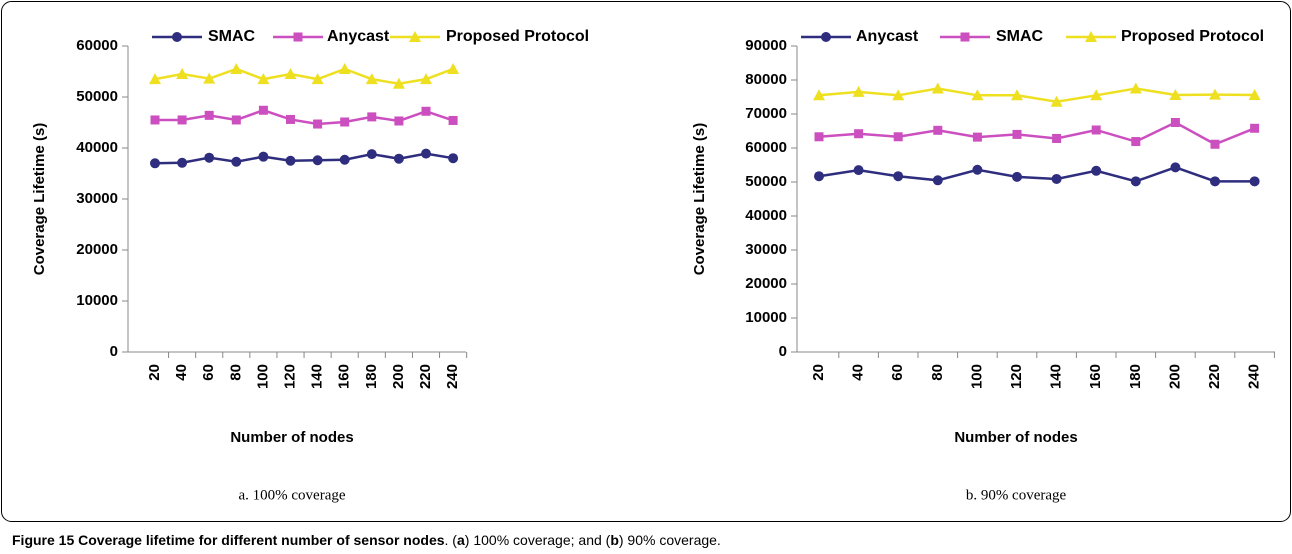 The height and width of the screenshot is (554, 1292). I want to click on y-tick-label: 60000, so click(766, 147).